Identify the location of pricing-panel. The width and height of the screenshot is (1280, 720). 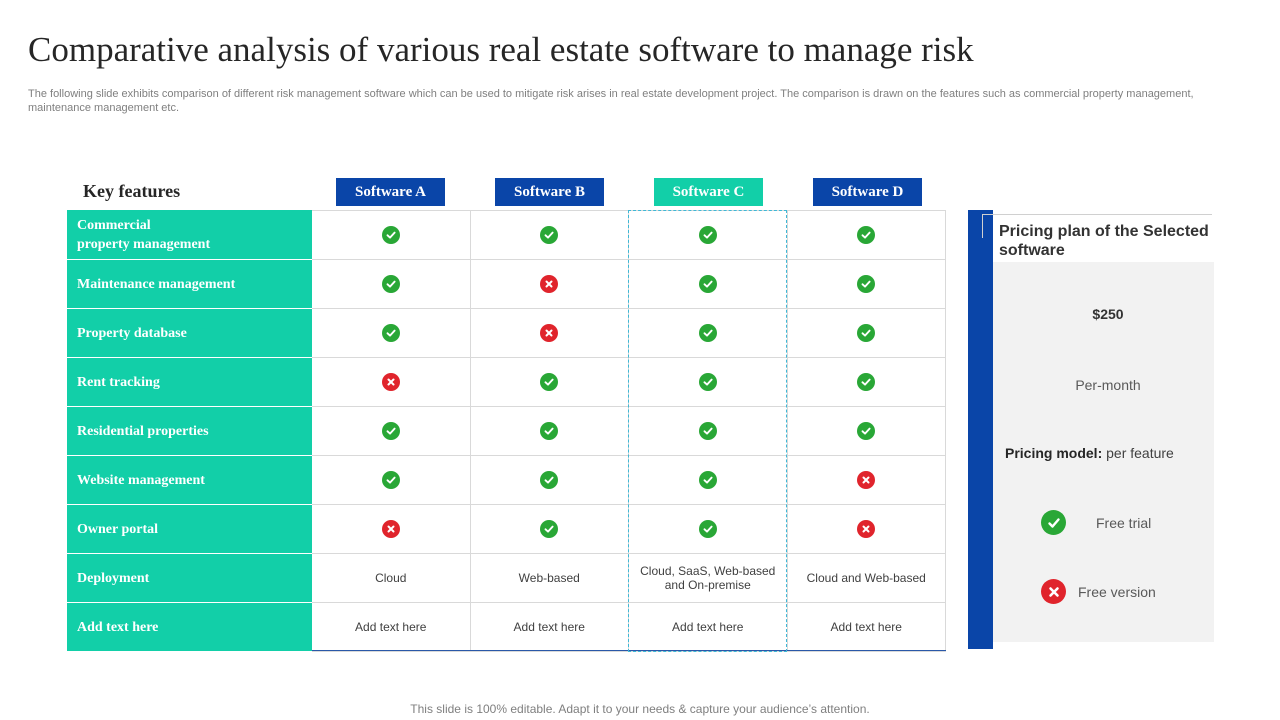
(1103, 452).